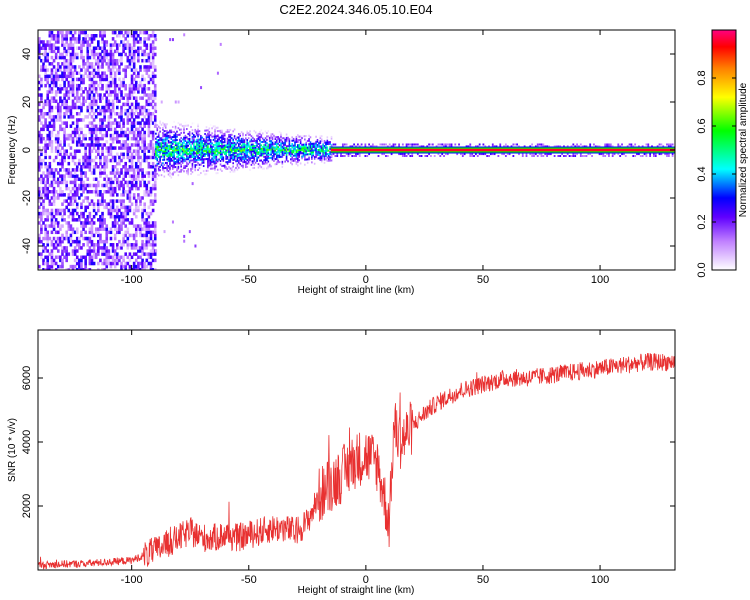  What do you see at coordinates (27, 54) in the screenshot?
I see `spectrogram-y-tick-label: 40` at bounding box center [27, 54].